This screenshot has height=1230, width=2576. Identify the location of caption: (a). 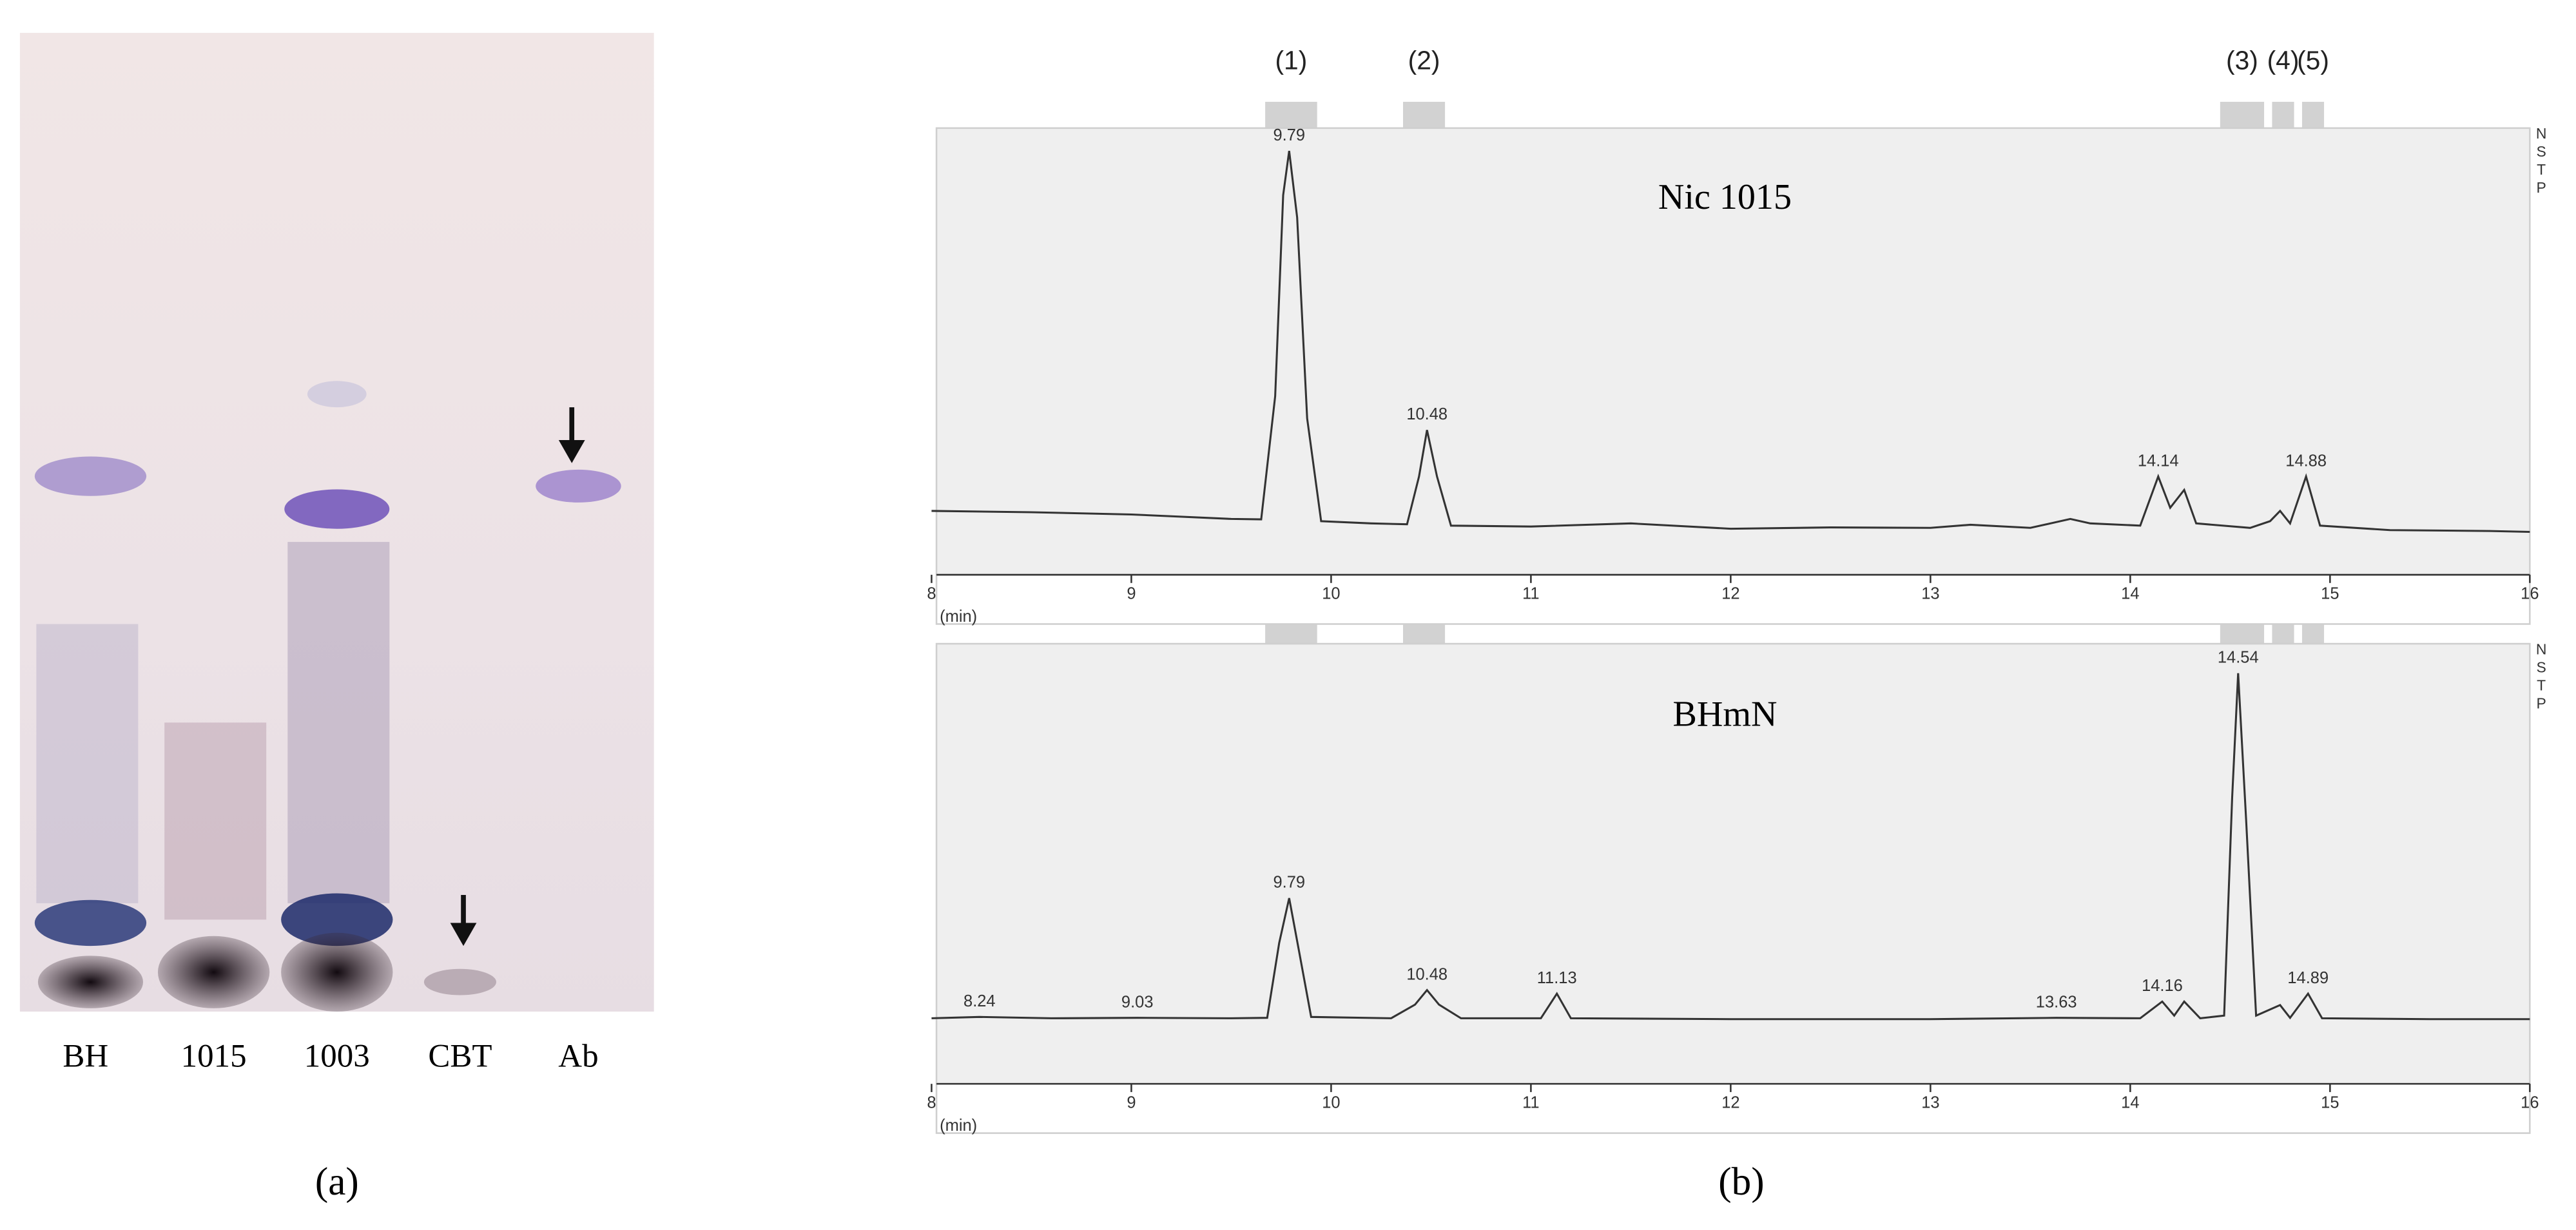
(337, 1182).